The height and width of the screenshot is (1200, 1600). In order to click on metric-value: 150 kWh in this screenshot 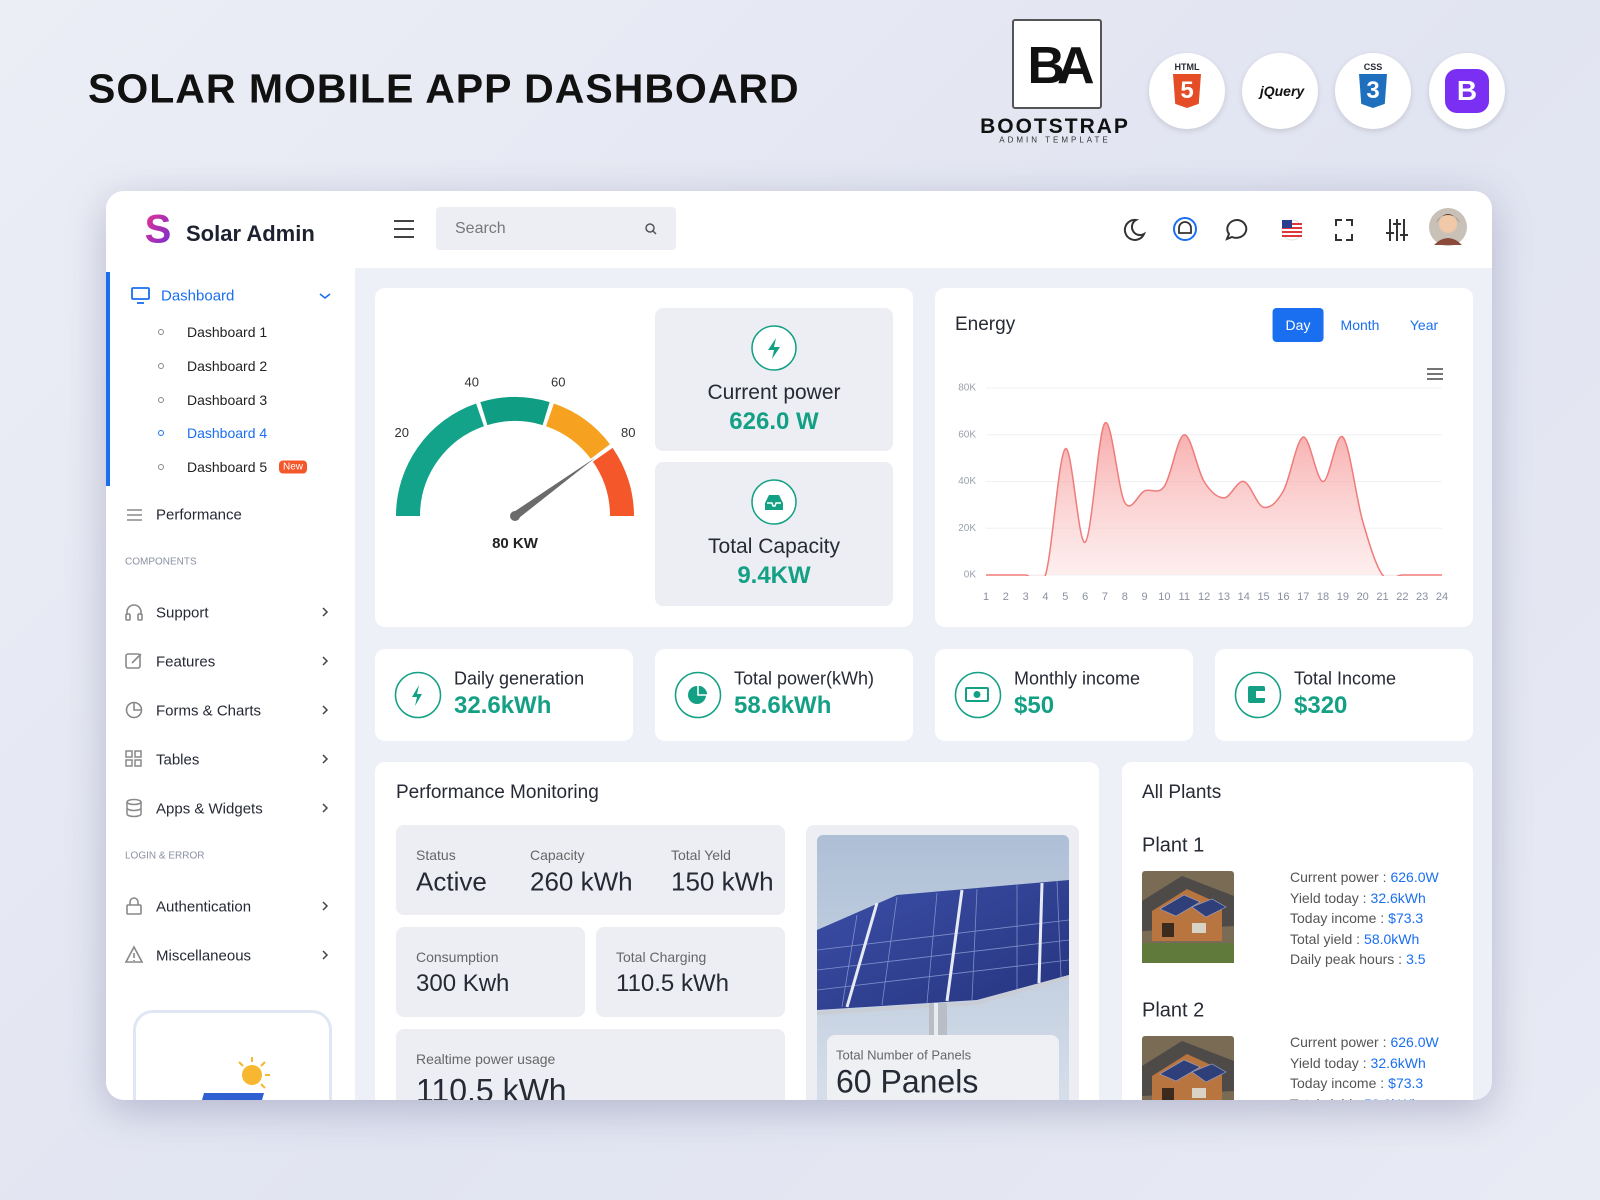, I will do `click(722, 881)`.